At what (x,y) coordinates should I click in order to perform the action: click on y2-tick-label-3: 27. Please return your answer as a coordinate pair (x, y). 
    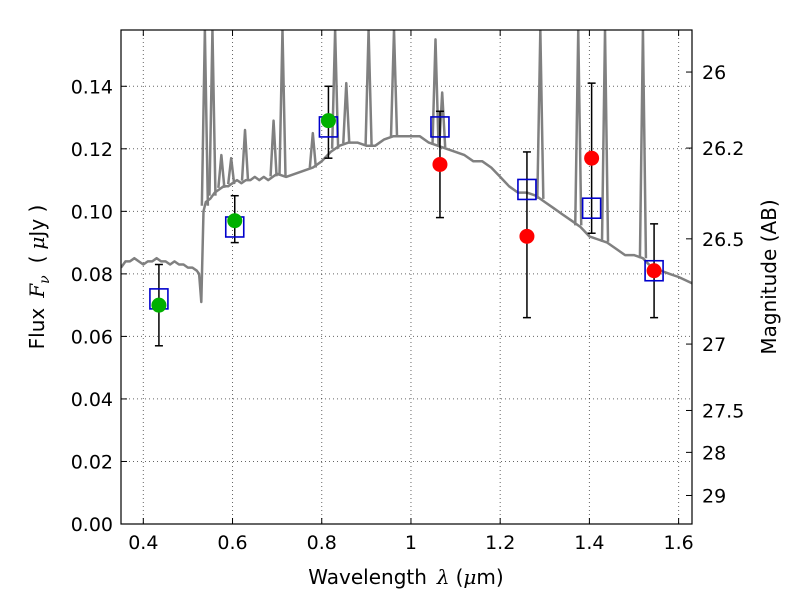
    Looking at the image, I should click on (714, 345).